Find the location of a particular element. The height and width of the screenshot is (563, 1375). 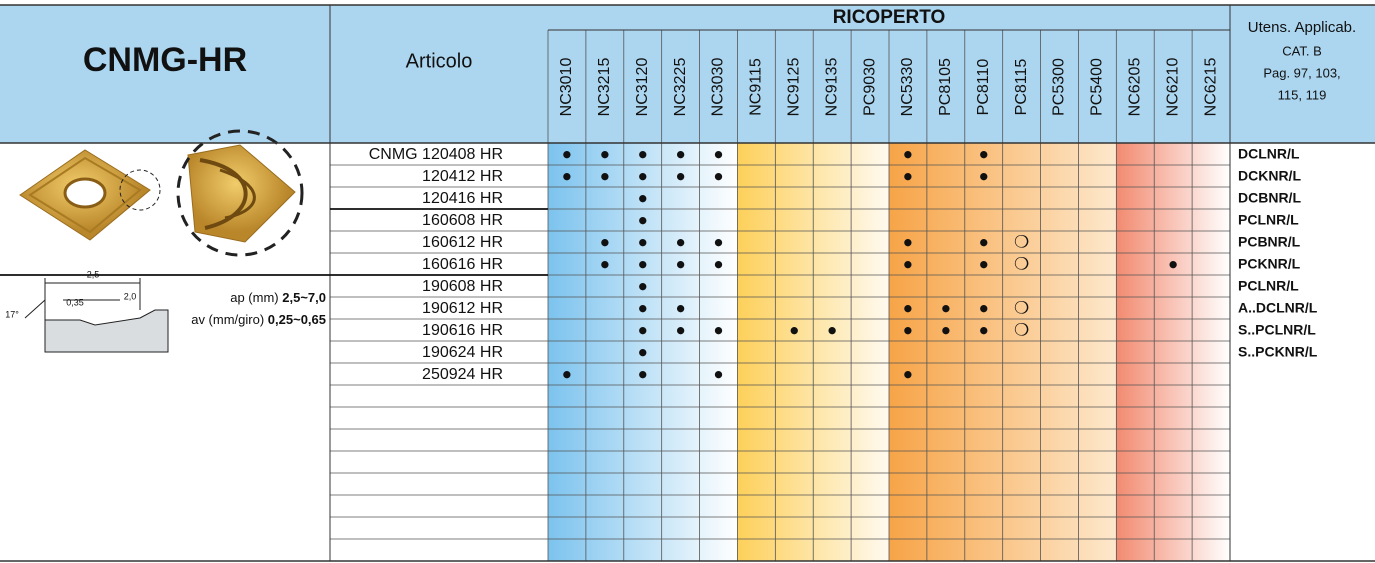

tools-ref: 115, 119 is located at coordinates (1302, 94).